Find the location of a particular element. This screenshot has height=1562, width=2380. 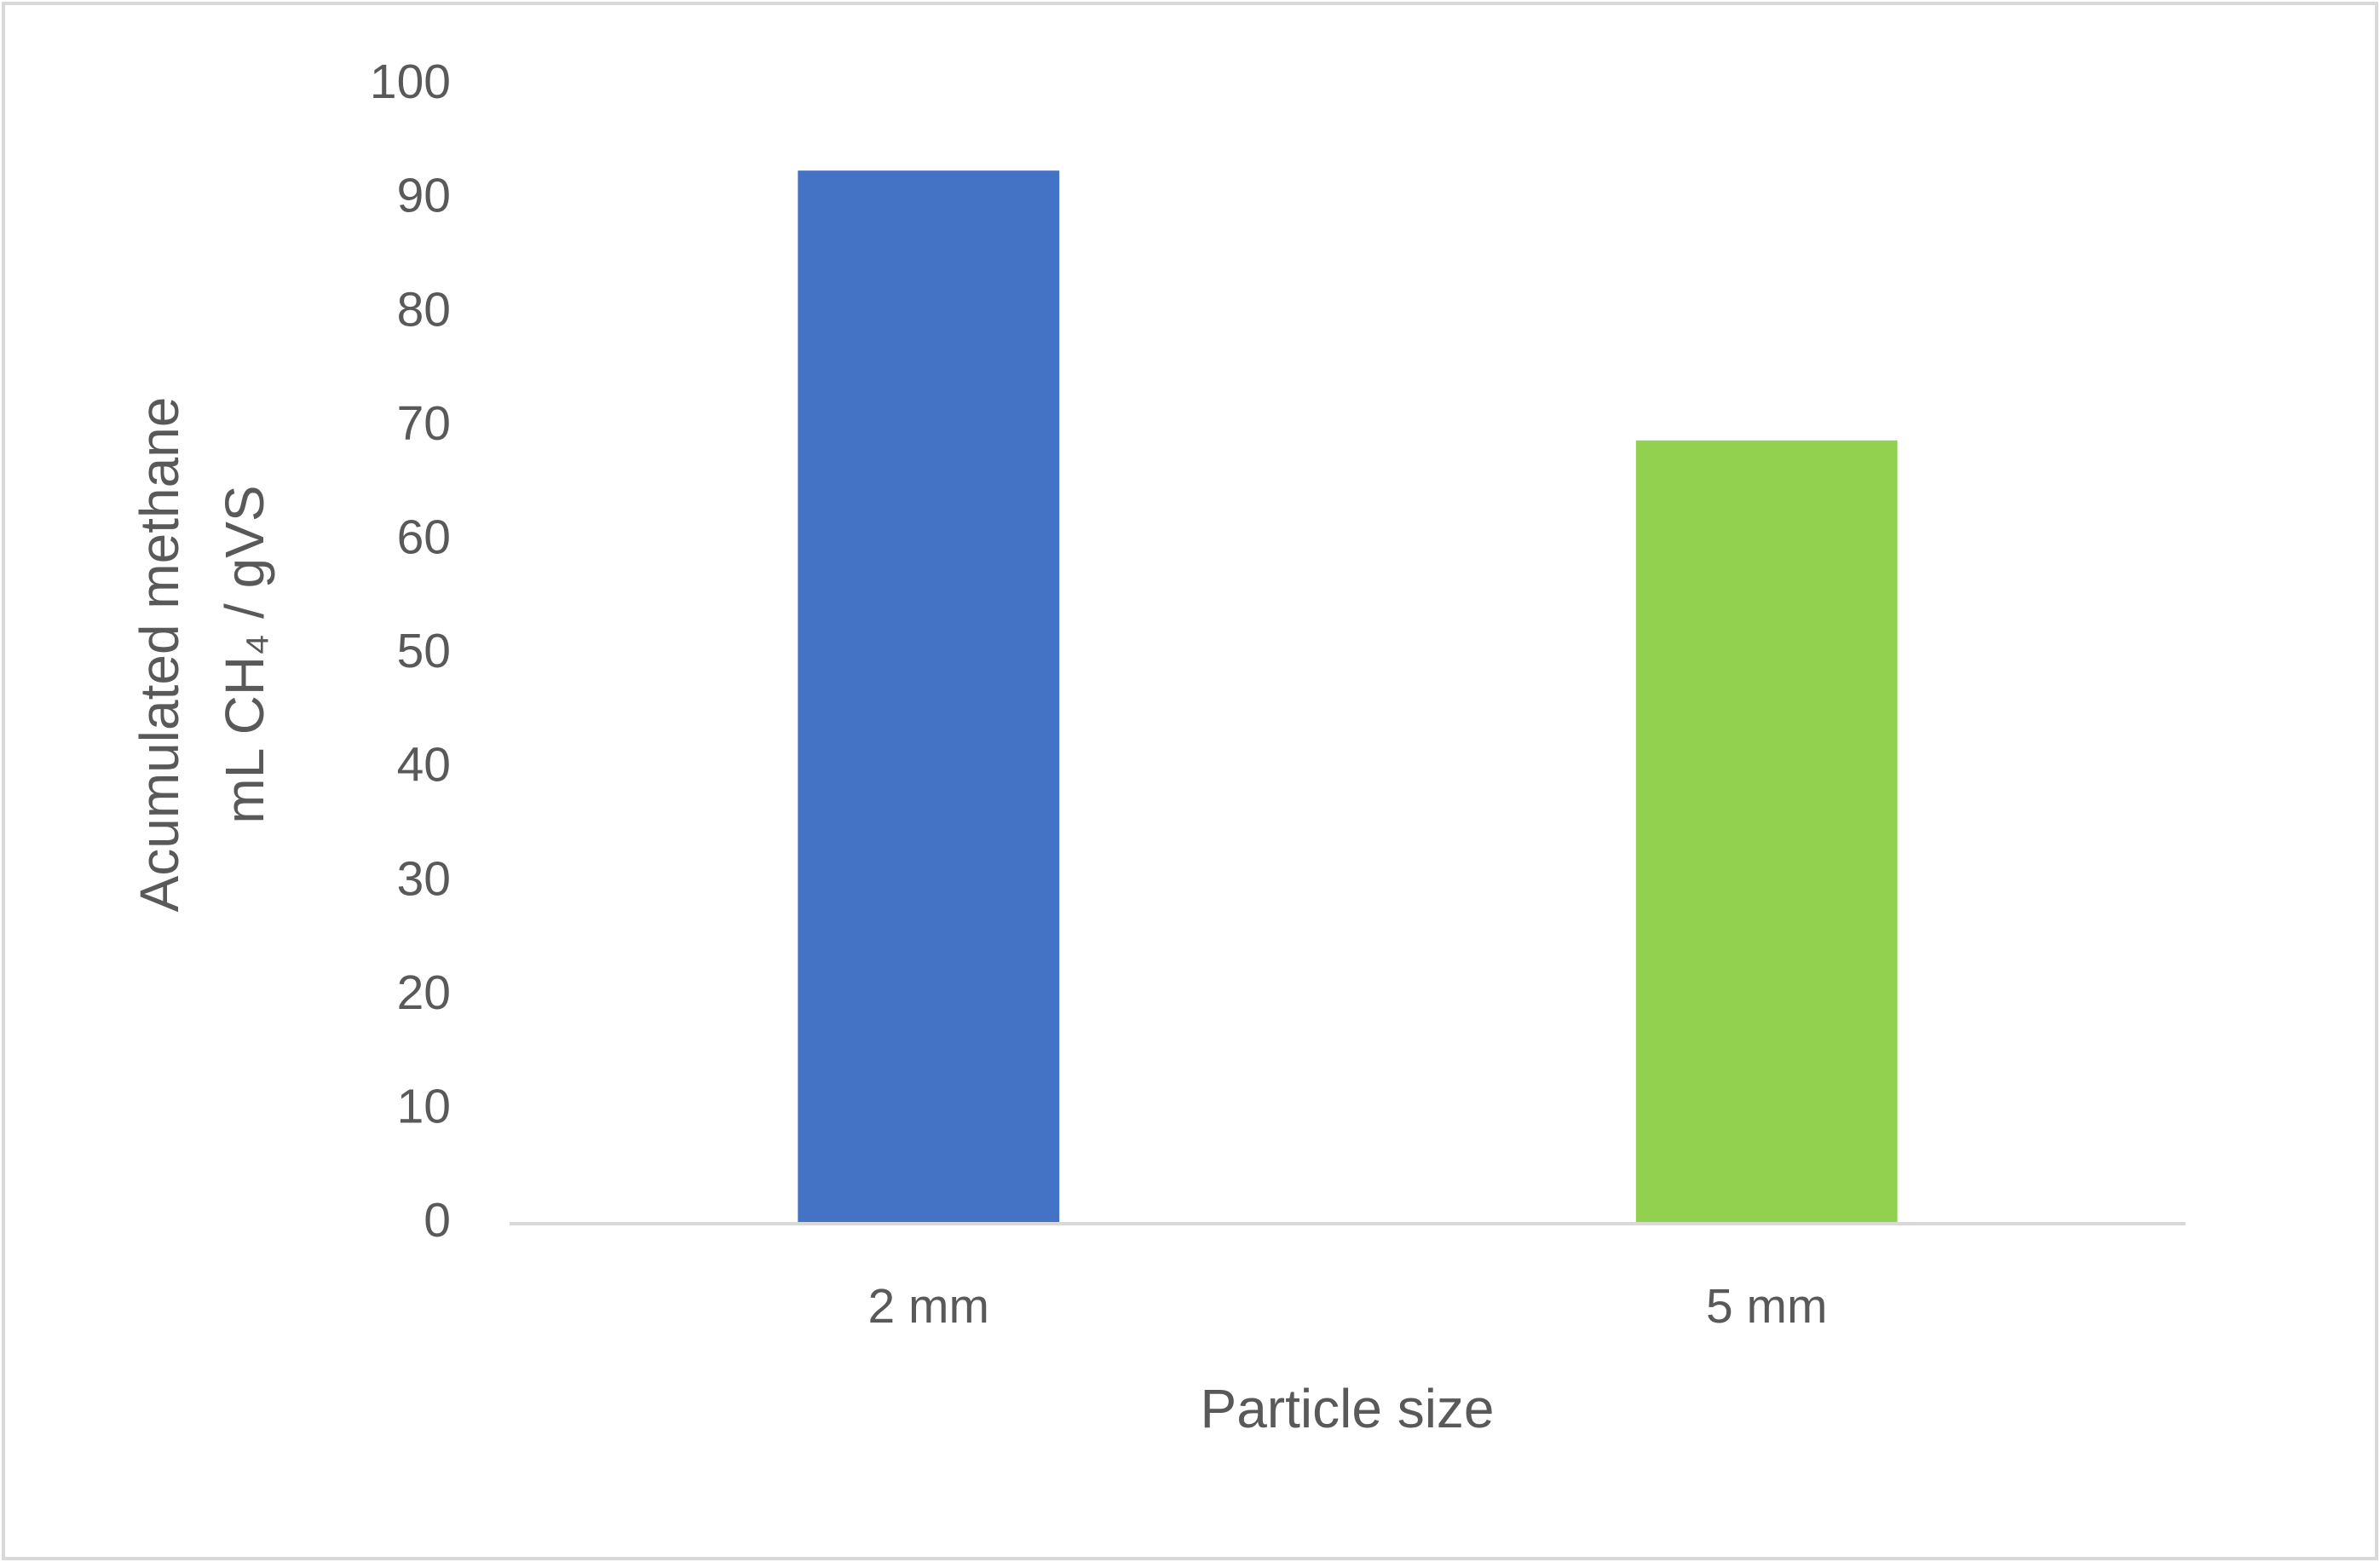

x-tick-label: 2 mm is located at coordinates (929, 1306).